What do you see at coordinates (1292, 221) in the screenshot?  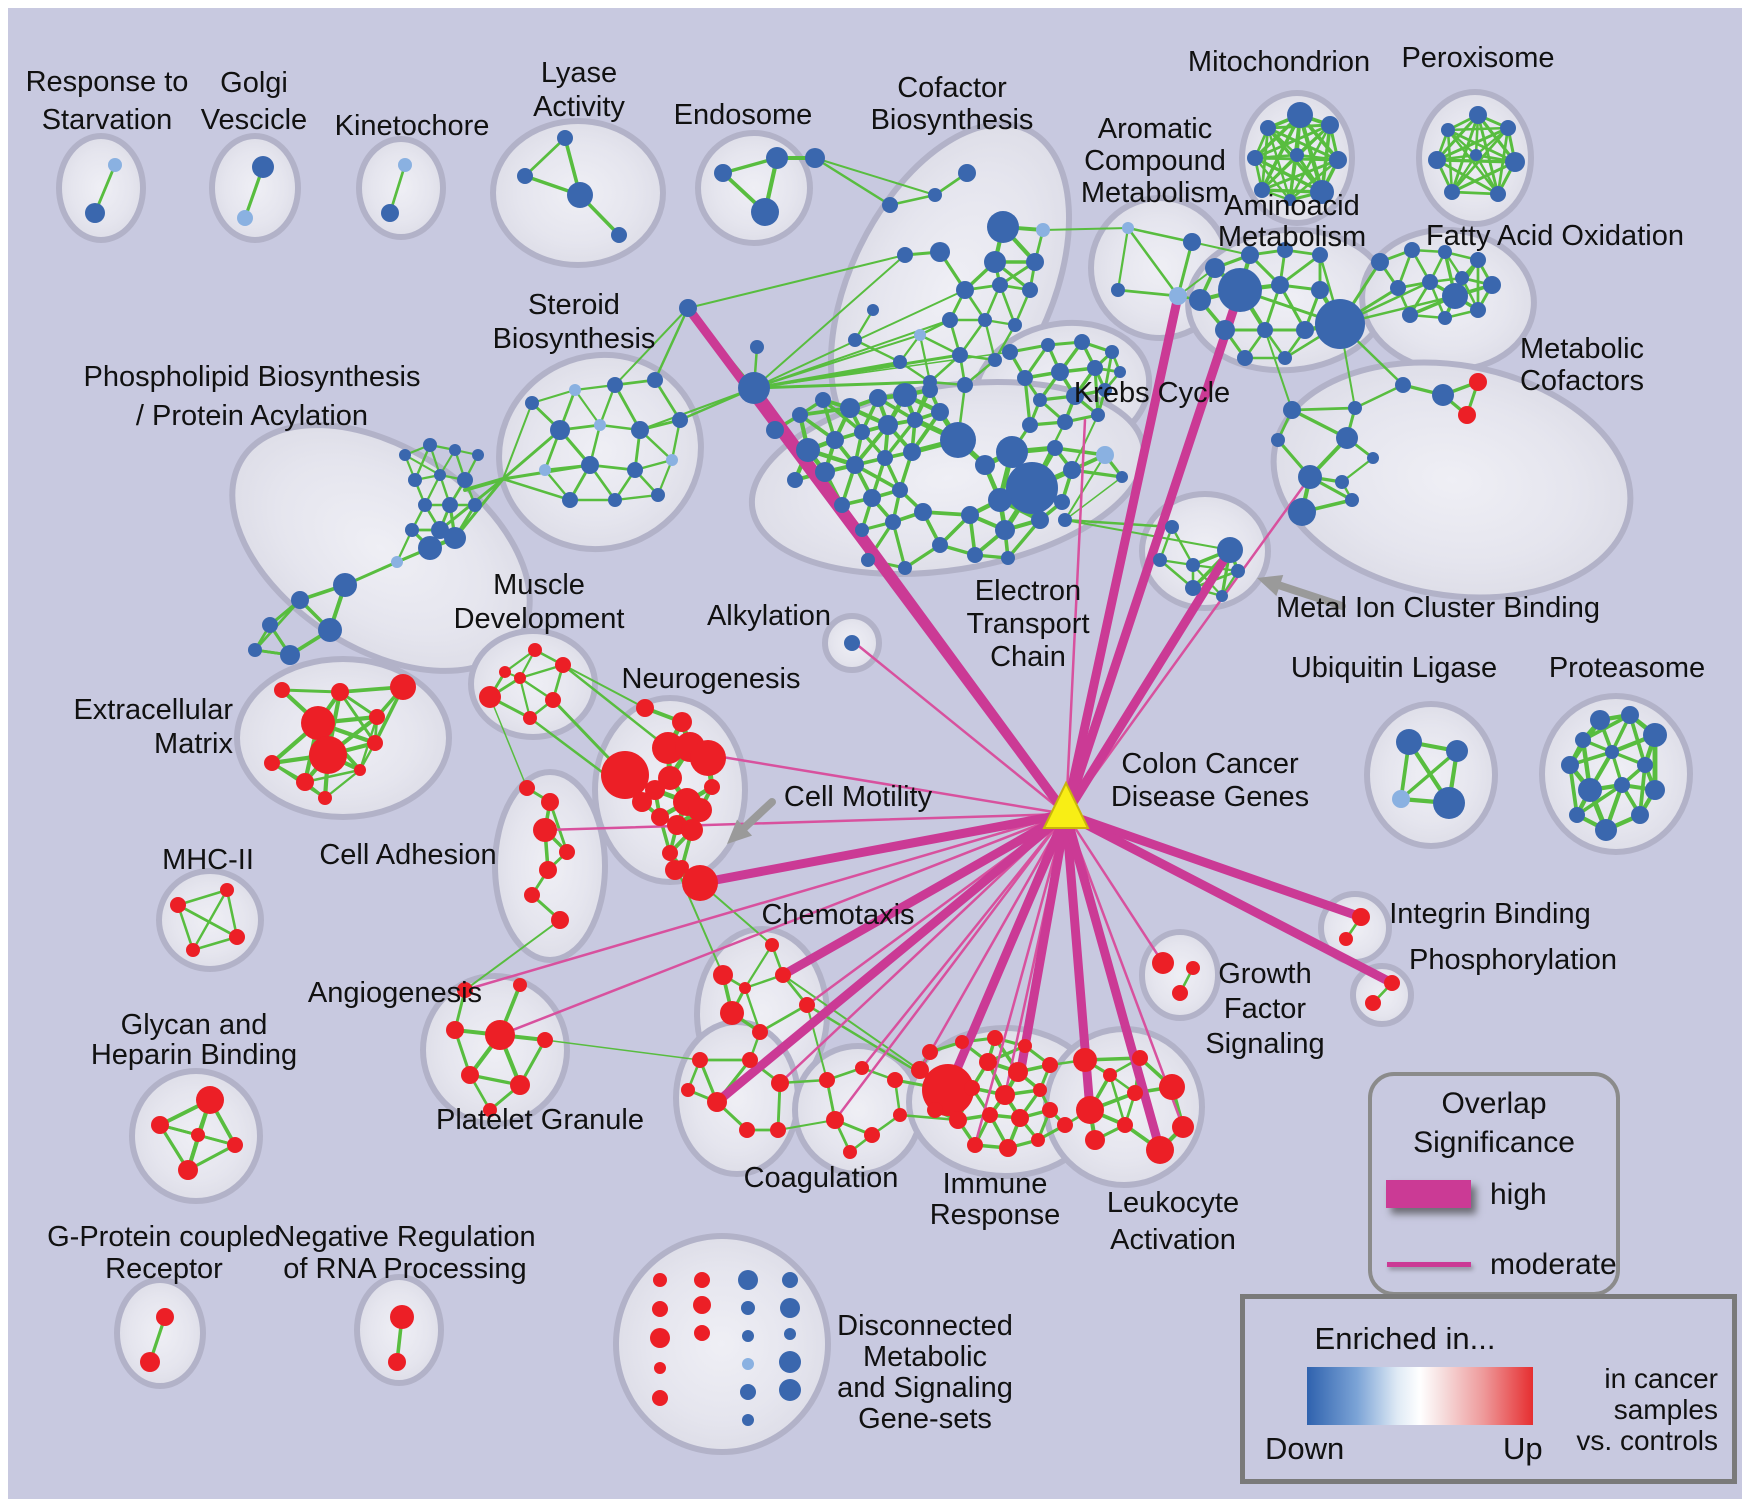 I see `cluster-label-aminoacid-metabolism: Aminoacid Metabolism` at bounding box center [1292, 221].